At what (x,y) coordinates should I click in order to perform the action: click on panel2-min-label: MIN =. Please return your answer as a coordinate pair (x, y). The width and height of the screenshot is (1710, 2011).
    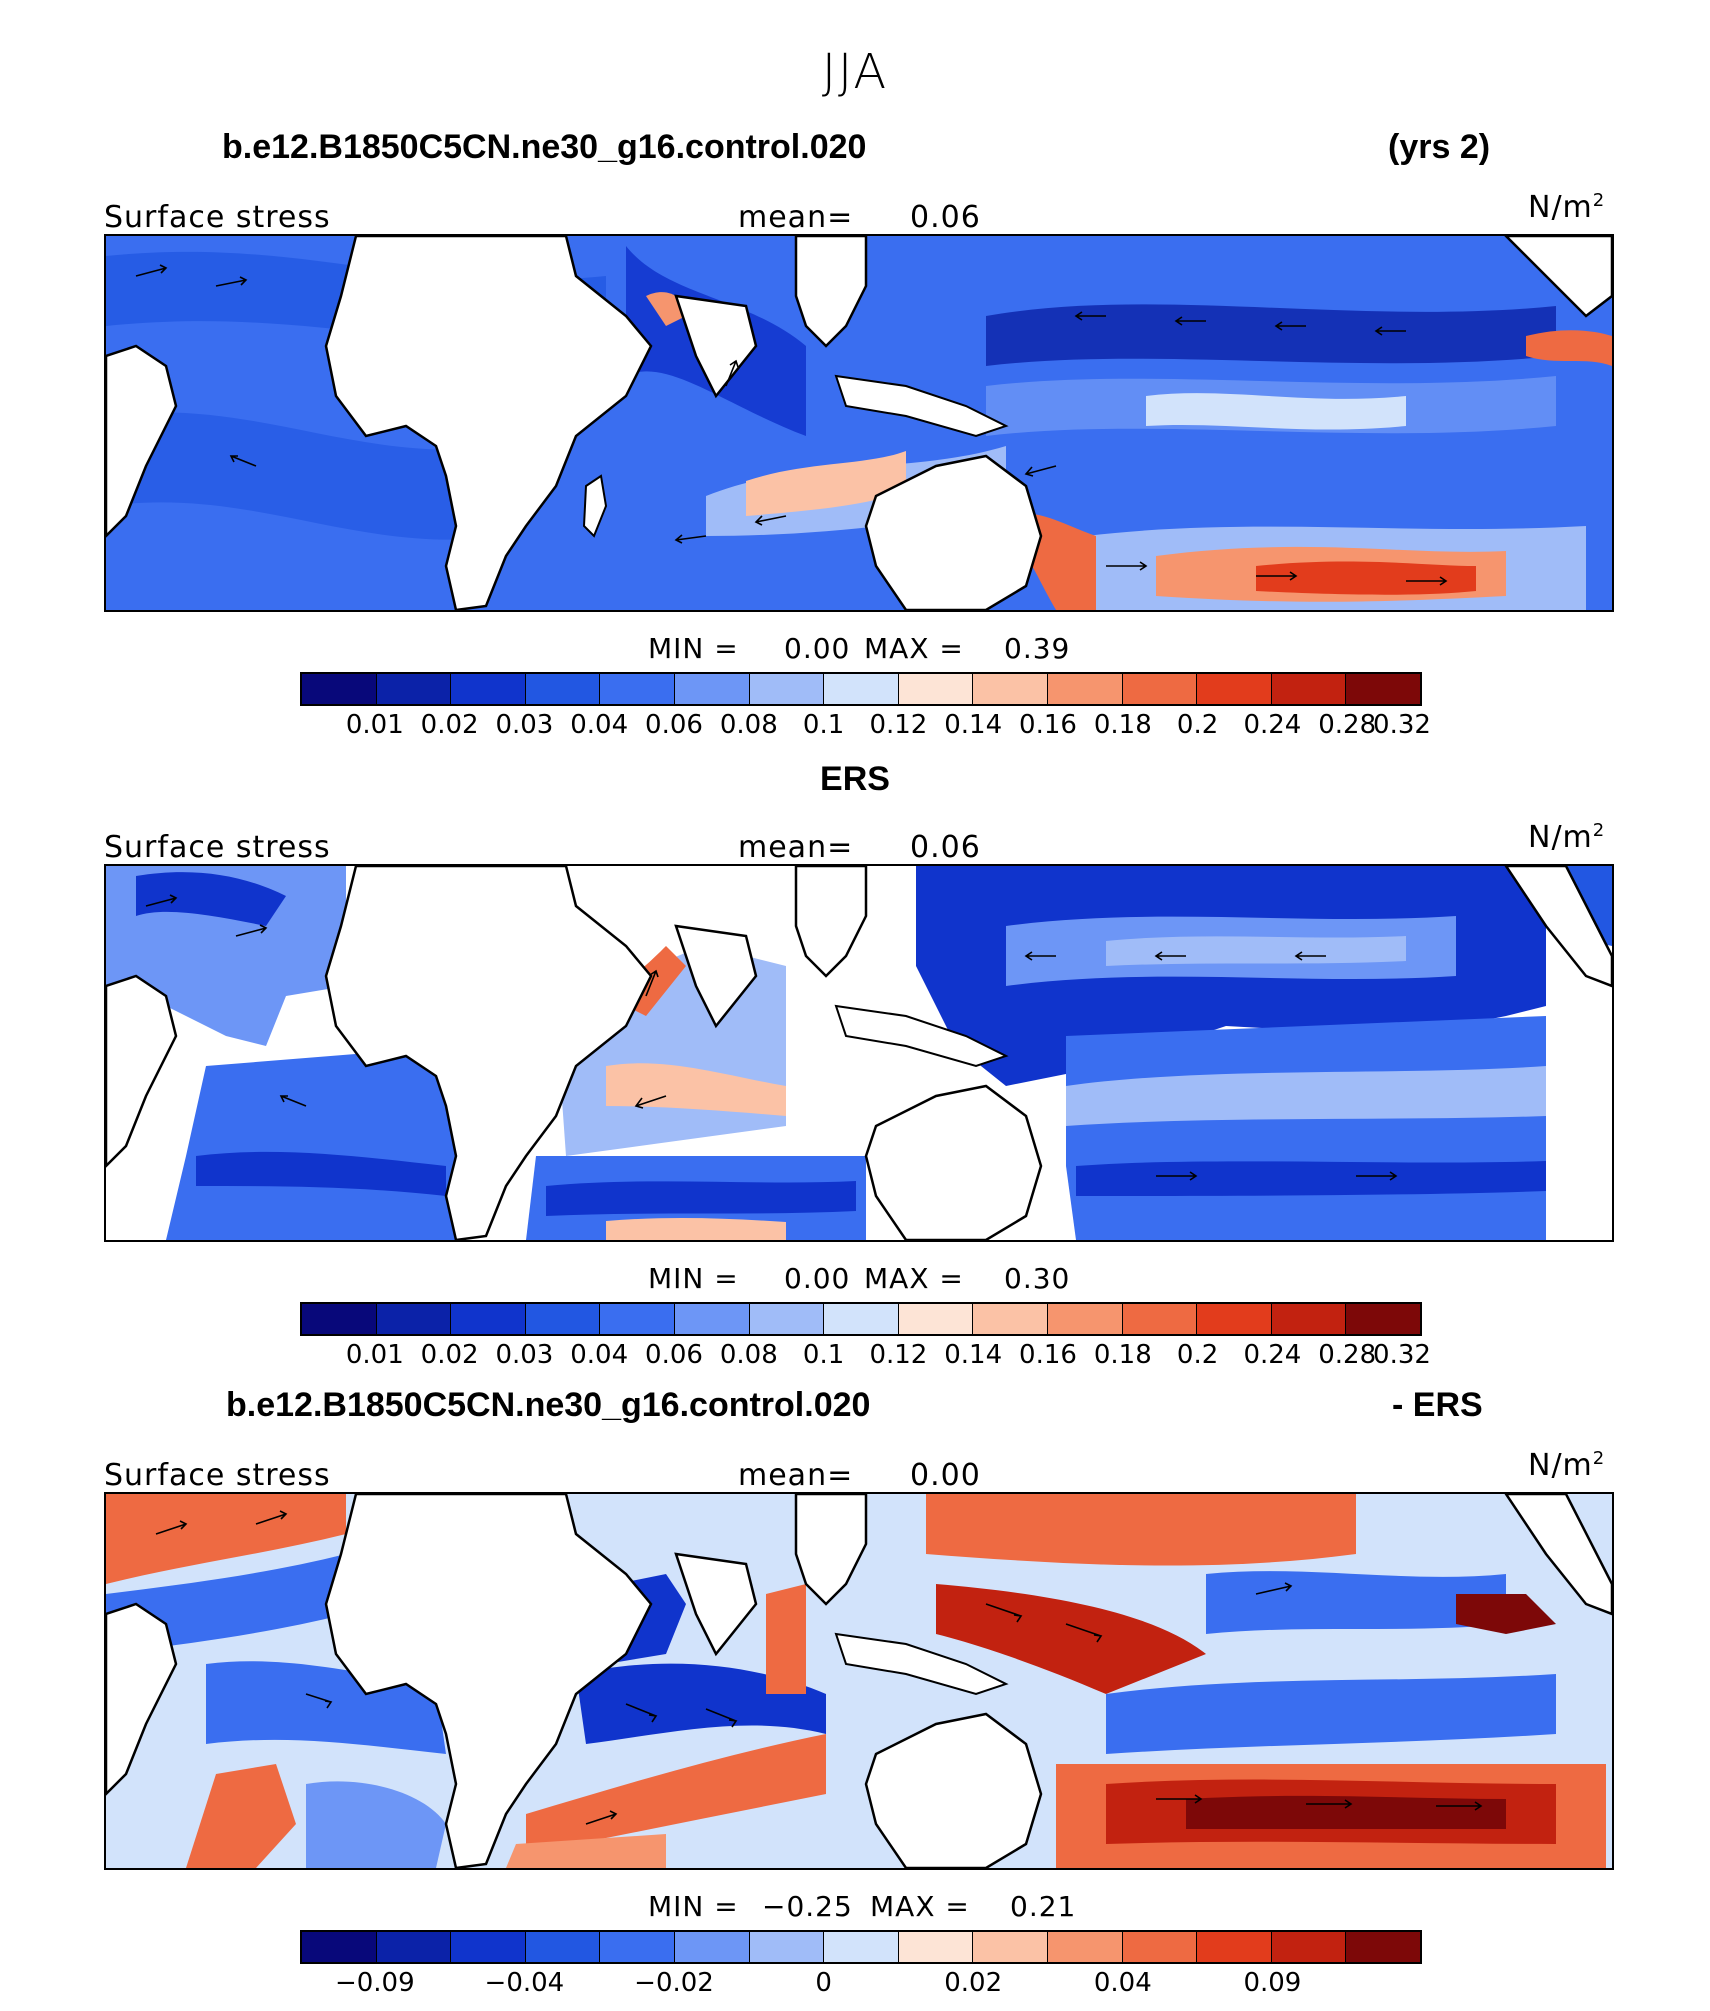
    Looking at the image, I should click on (693, 1278).